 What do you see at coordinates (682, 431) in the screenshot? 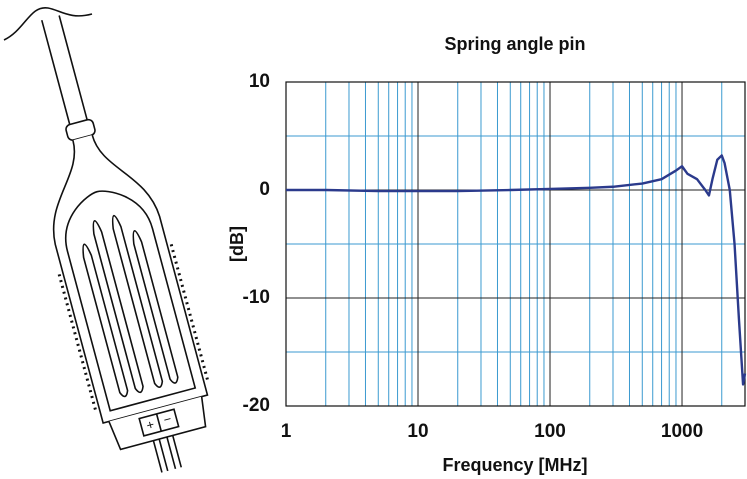
I see `x-tick-label: 1000` at bounding box center [682, 431].